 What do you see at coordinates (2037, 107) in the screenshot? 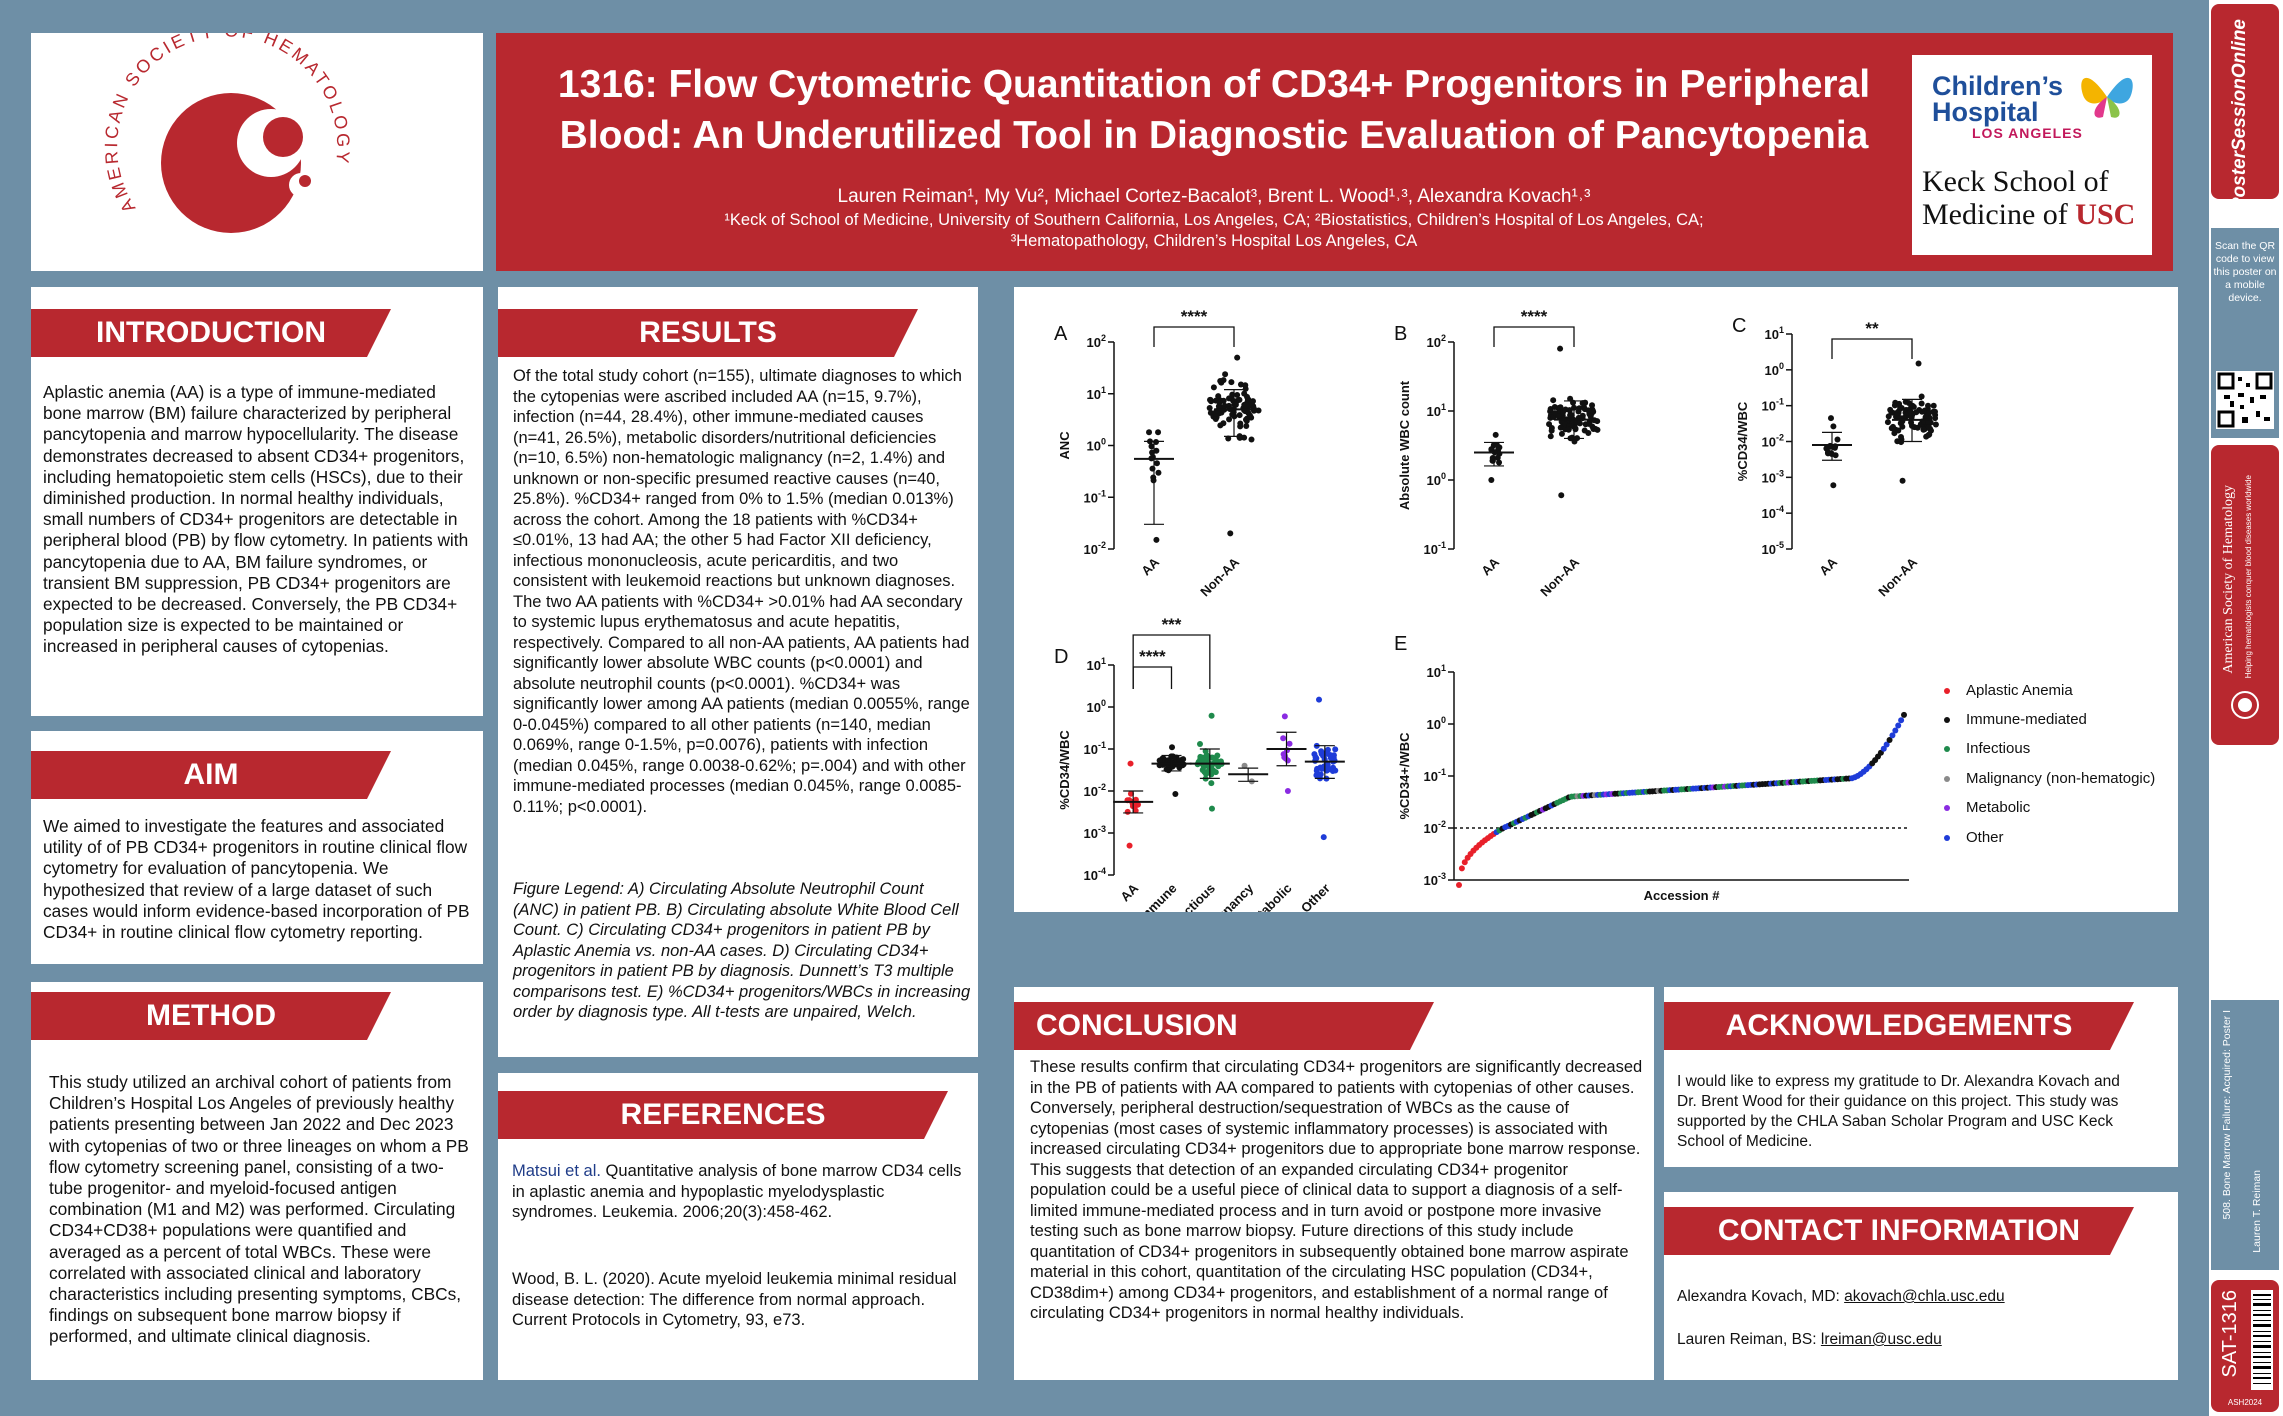
I see `chla-logo: Children’s Hospital LOS ANGELES` at bounding box center [2037, 107].